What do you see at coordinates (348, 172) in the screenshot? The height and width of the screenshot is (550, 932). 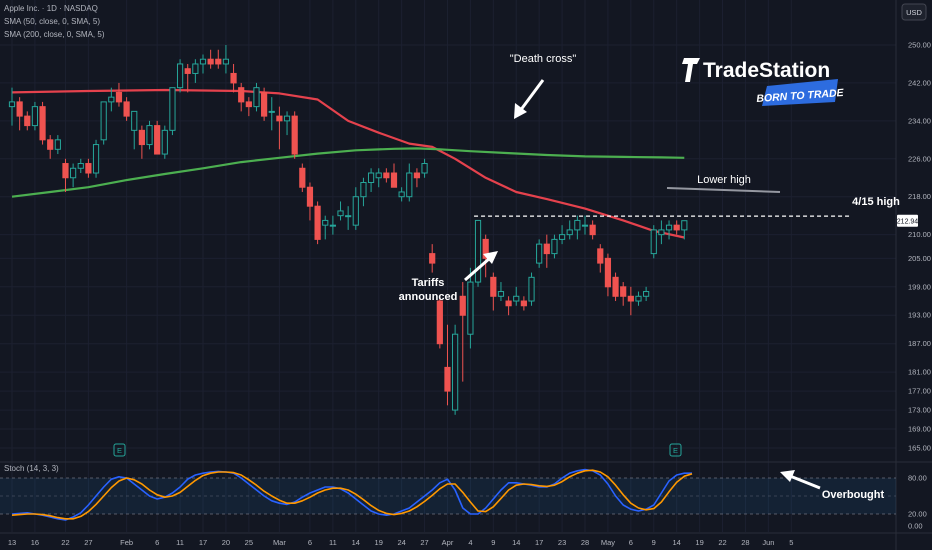 I see `sma200-line` at bounding box center [348, 172].